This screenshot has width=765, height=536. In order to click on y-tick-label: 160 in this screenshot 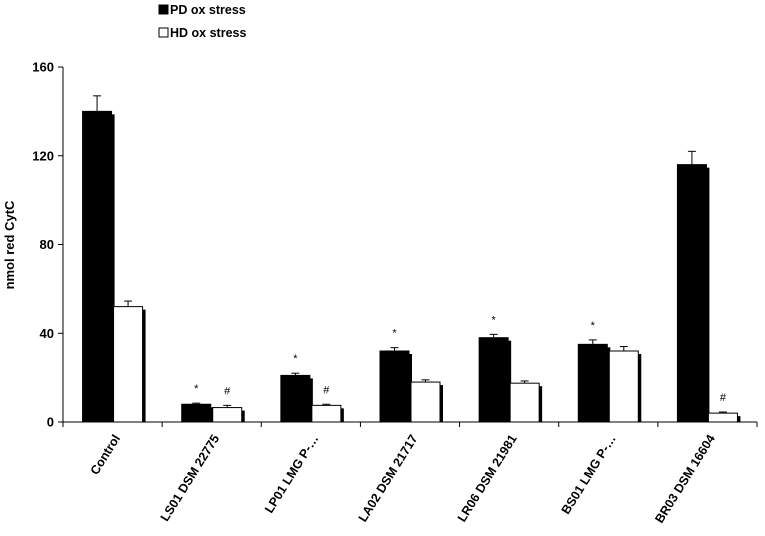, I will do `click(43, 67)`.